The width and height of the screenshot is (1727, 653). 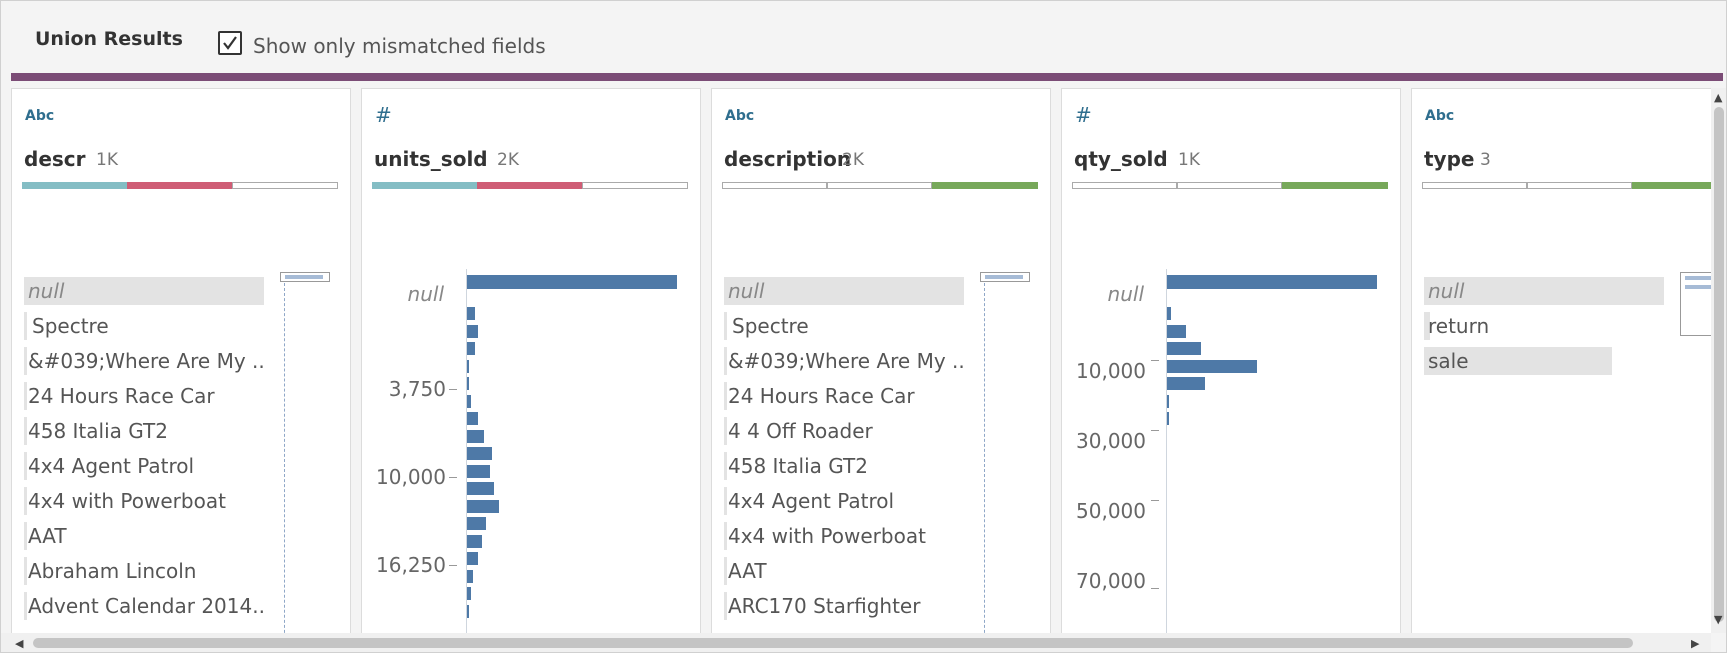 I want to click on panel-title: Union Results, so click(x=109, y=39).